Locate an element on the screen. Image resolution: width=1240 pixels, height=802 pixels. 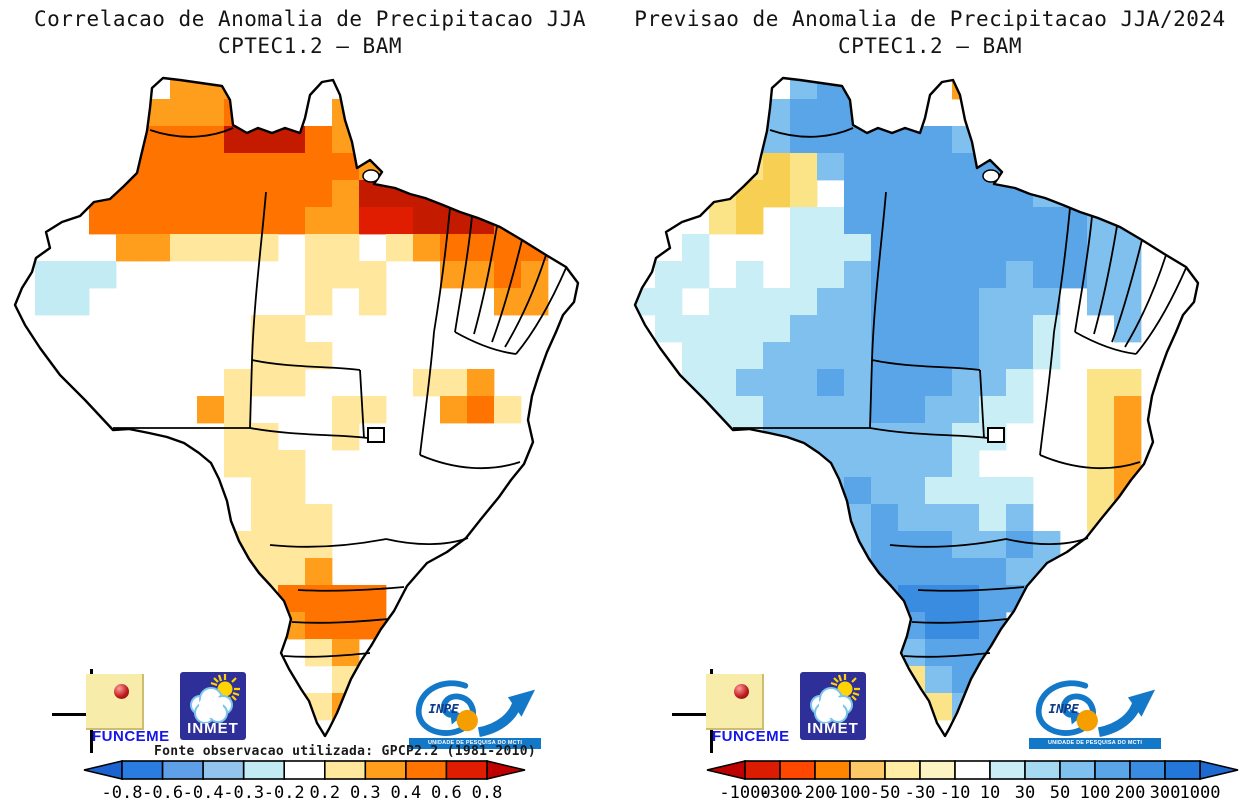
svg-text: -200 is located at coordinates (815, 792).